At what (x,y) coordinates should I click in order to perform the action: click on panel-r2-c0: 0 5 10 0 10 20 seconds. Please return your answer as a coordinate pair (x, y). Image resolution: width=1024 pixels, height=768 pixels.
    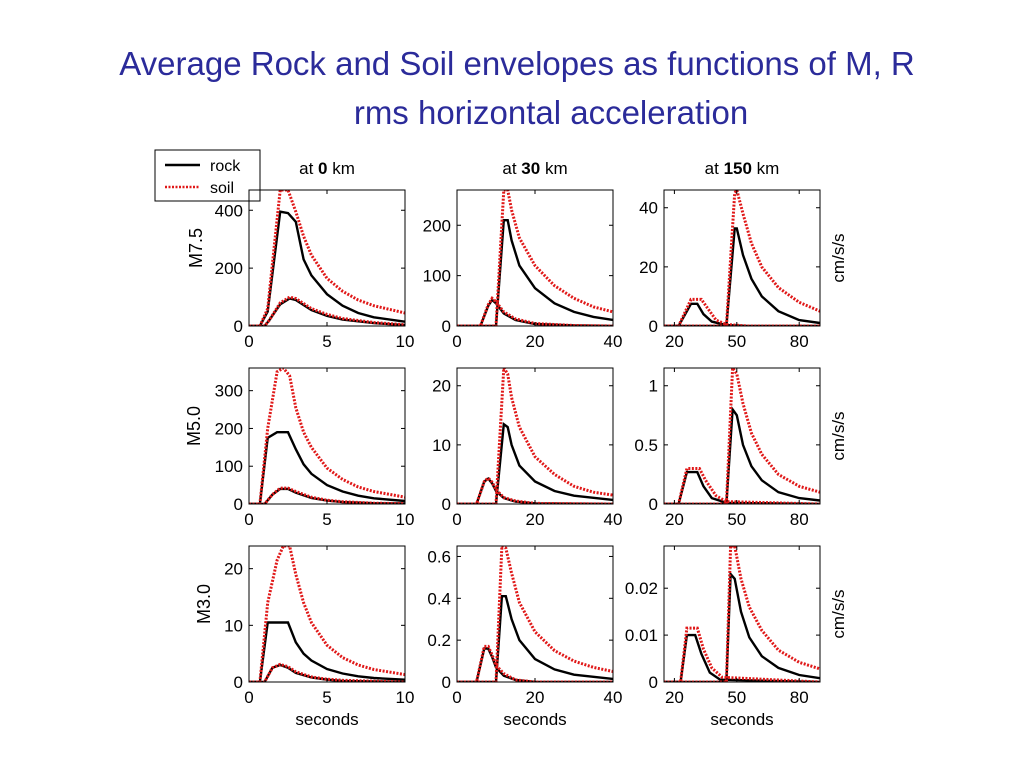
    Looking at the image, I should click on (319, 637).